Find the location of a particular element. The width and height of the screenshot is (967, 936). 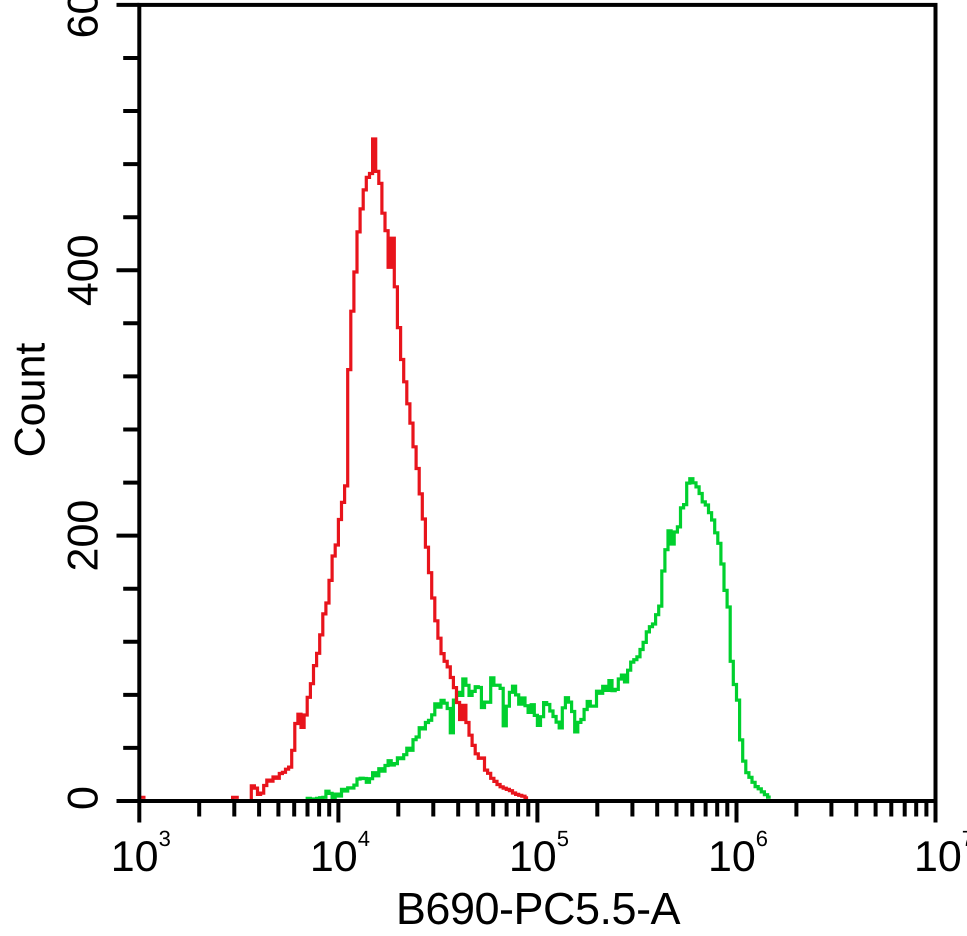

svg-text: 0 is located at coordinates (84, 798).